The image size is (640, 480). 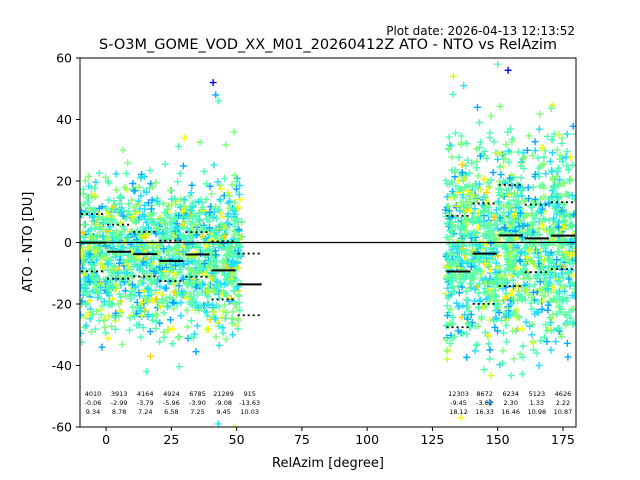 What do you see at coordinates (510, 412) in the screenshot?
I see `bin-std-label: 16.46` at bounding box center [510, 412].